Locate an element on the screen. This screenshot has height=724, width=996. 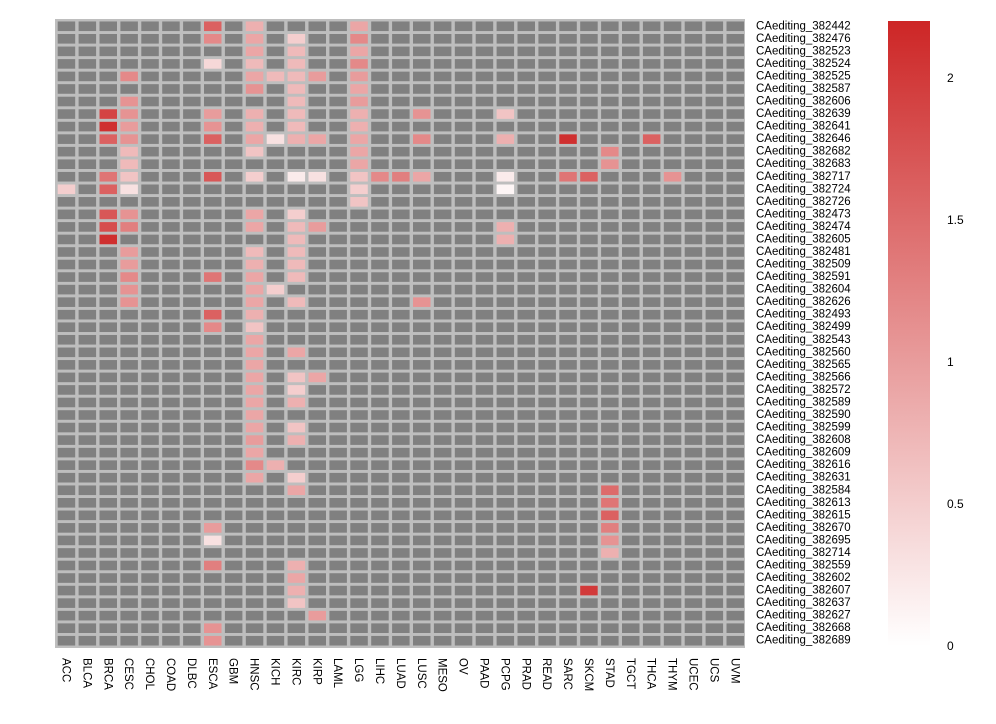
row-label: CAediting_382605 is located at coordinates (803, 239).